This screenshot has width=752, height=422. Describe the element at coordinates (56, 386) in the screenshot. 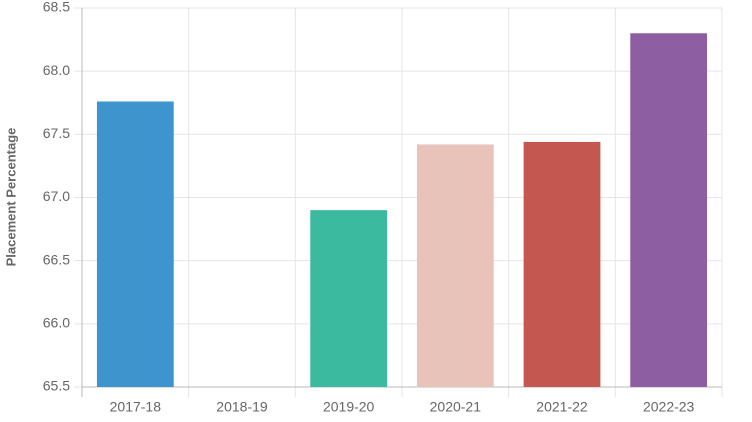

I see `y-tick-label: 65.5` at that location.